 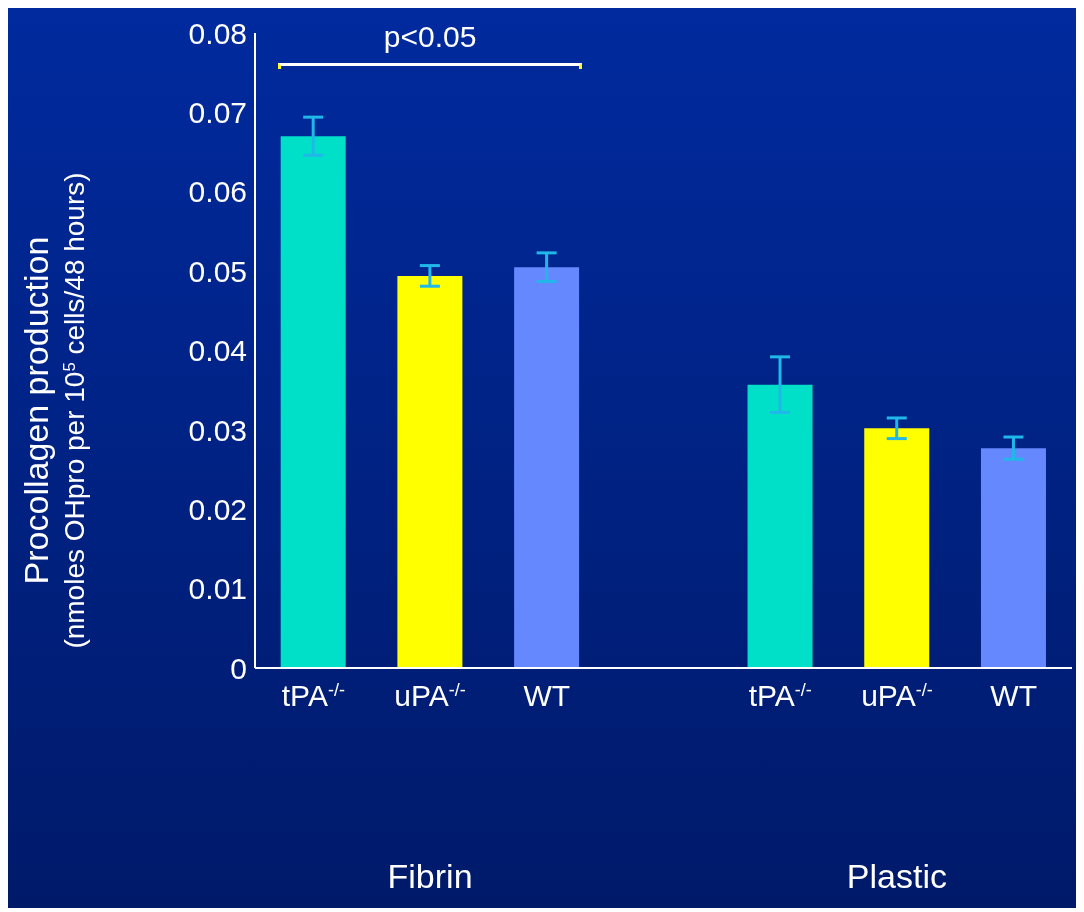 I want to click on y-tick-label: 0.05, so click(x=217, y=271).